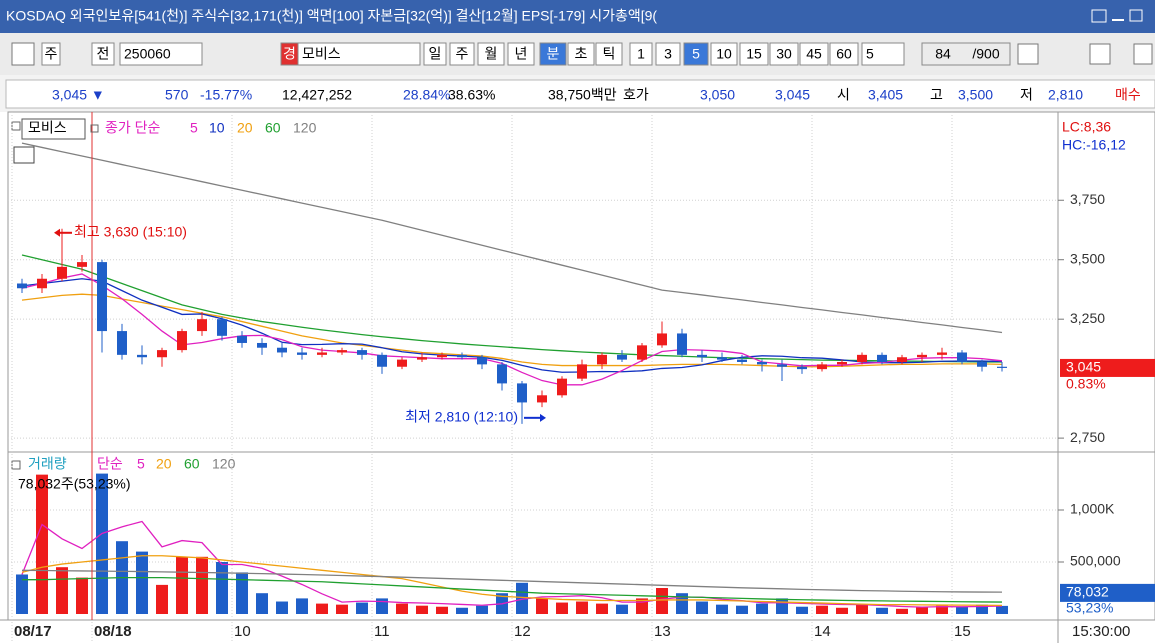 This screenshot has height=643, width=1155. Describe the element at coordinates (1028, 54) in the screenshot. I see `tool-button` at that location.